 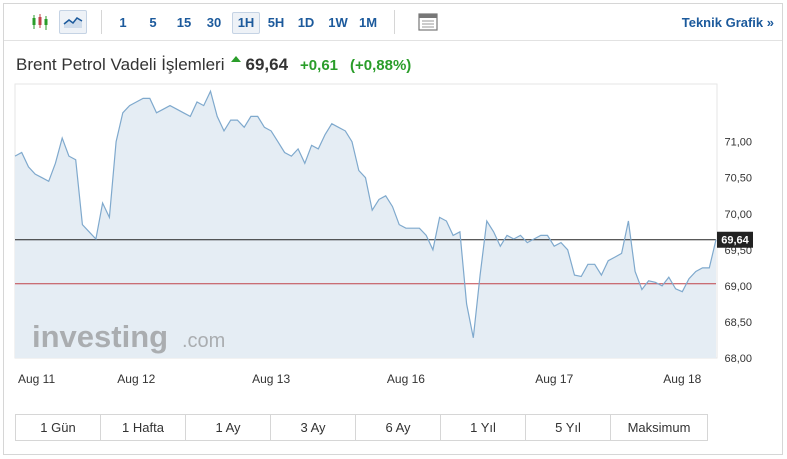 I want to click on y-axis: 71,00 70,50 70,00 69,50 69,00 68,50 68,00, so click(x=738, y=251).